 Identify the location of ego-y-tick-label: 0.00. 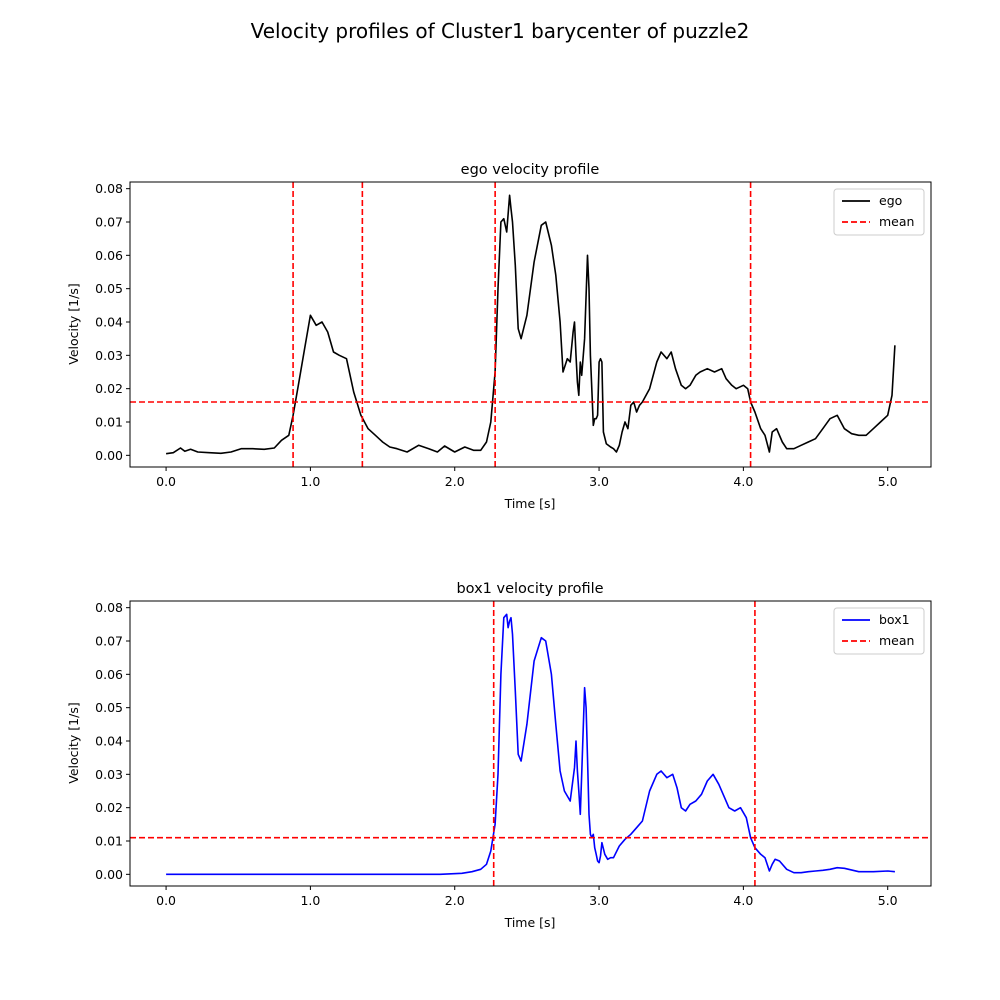
(109, 455).